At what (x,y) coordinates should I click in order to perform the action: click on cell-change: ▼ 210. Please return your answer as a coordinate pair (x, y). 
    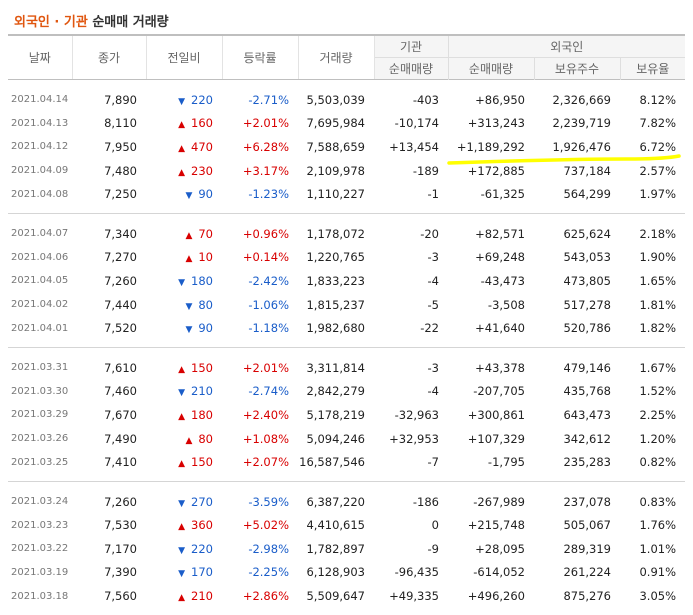
    Looking at the image, I should click on (184, 392).